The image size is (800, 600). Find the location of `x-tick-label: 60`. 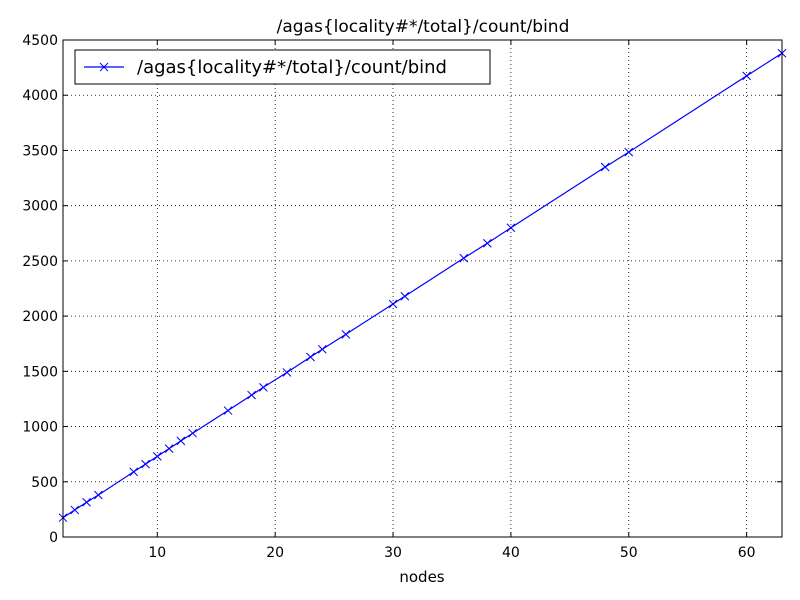

x-tick-label: 60 is located at coordinates (747, 553).